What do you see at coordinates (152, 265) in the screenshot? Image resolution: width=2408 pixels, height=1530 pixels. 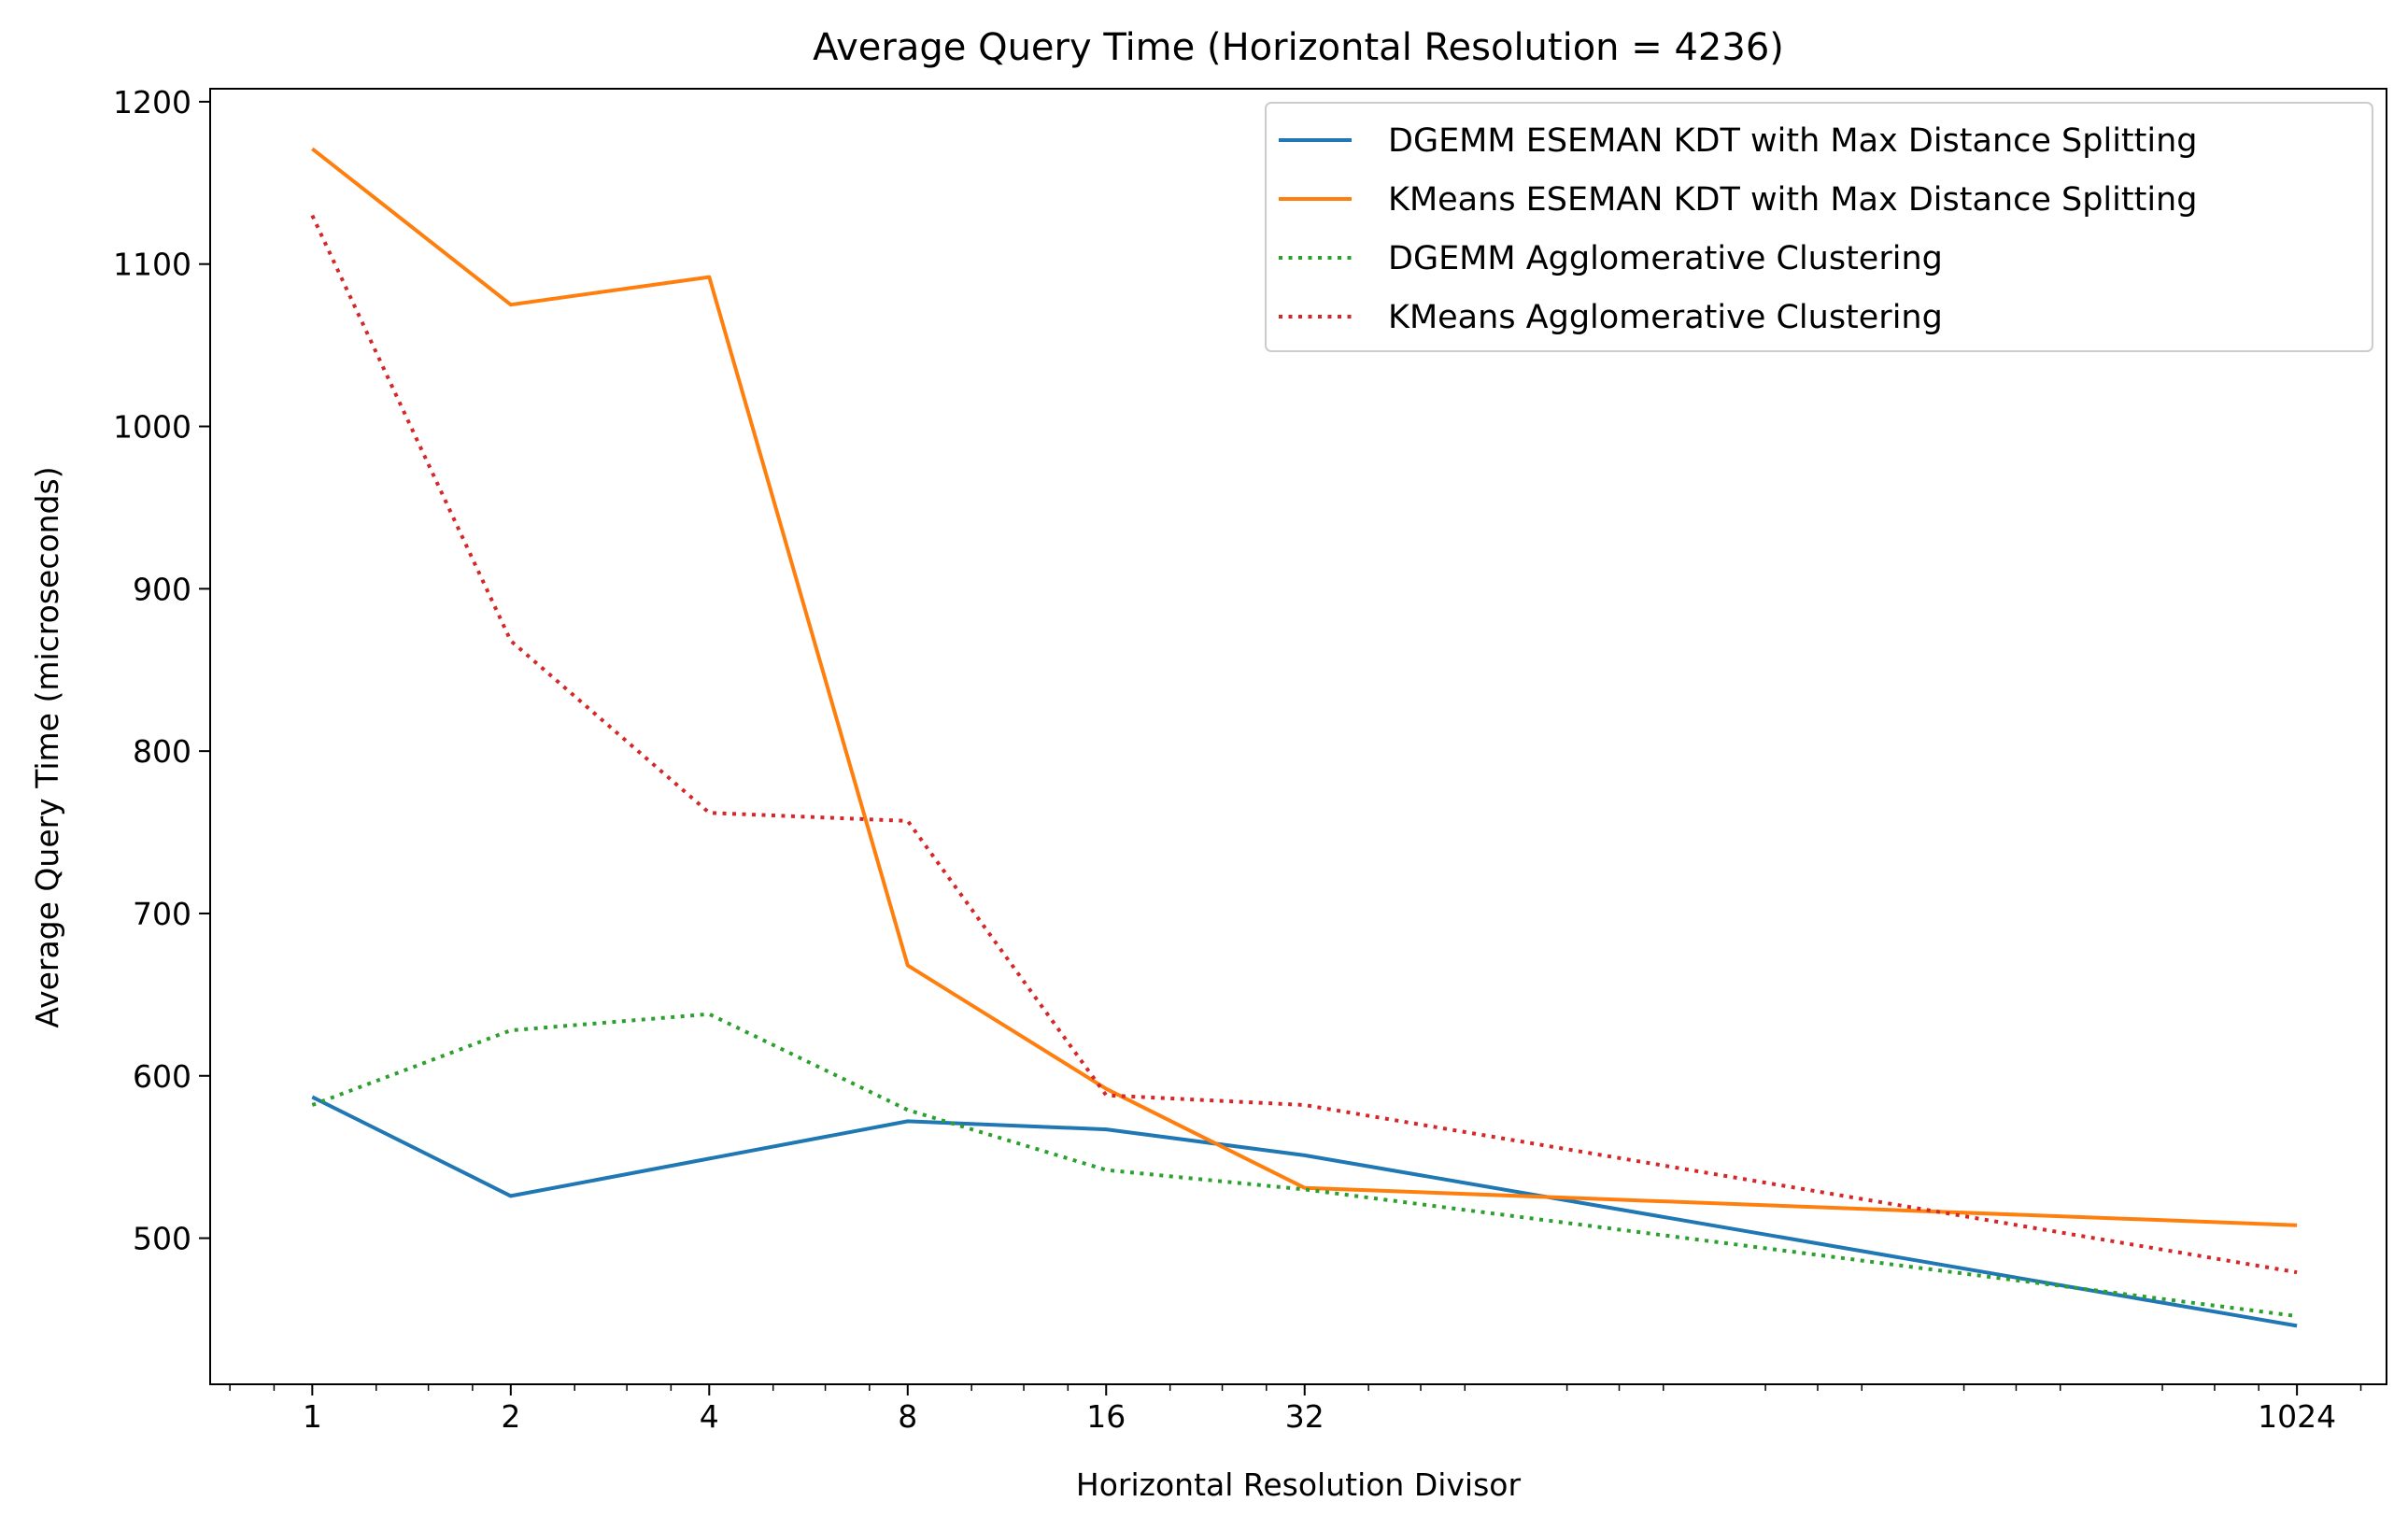 I see `y-tick-label: 1100` at bounding box center [152, 265].